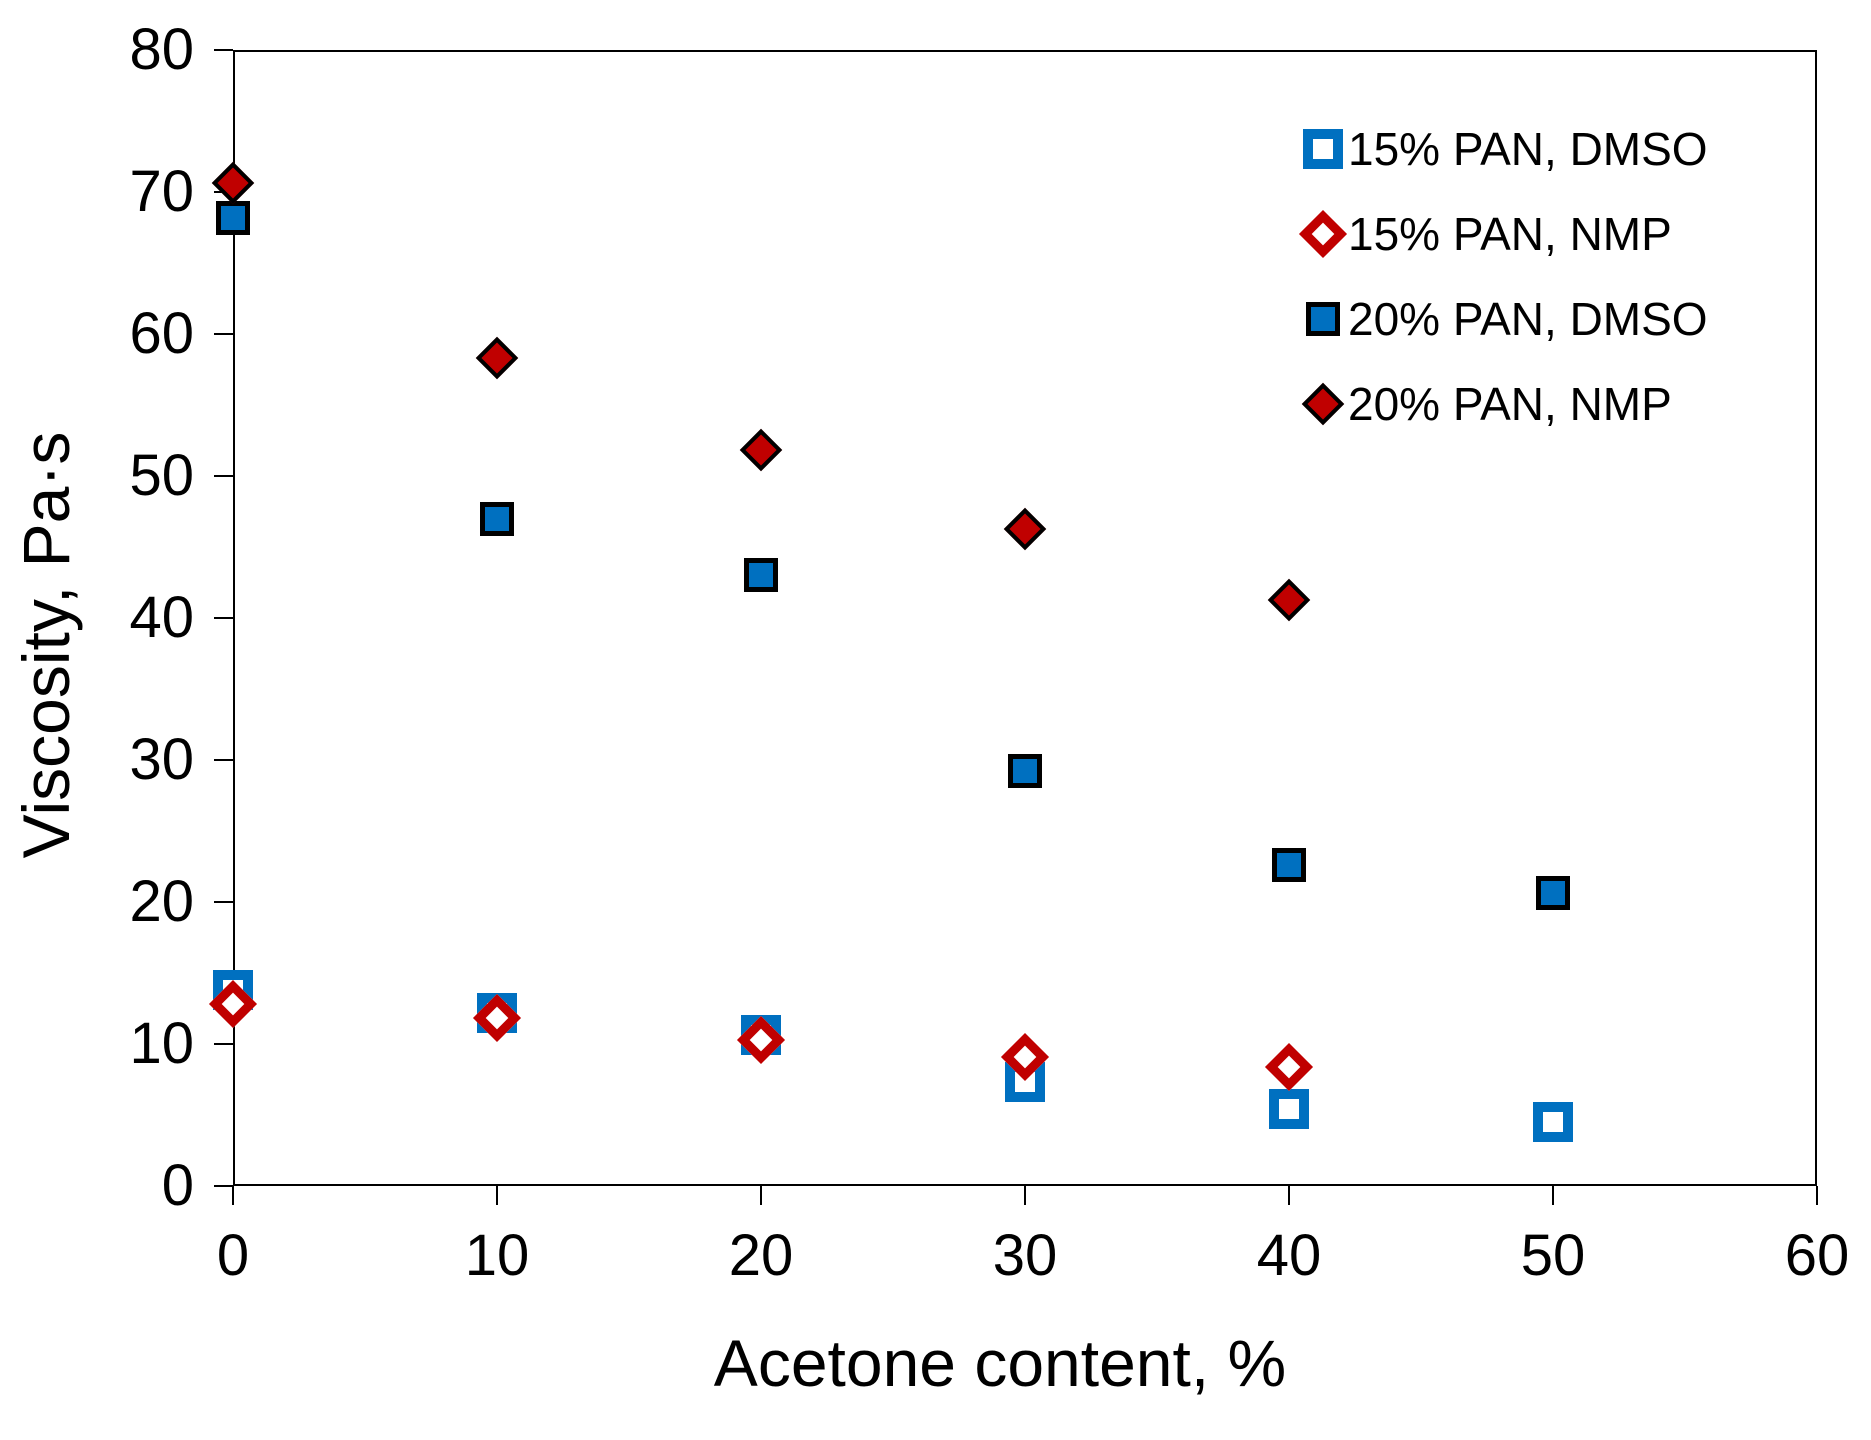 The height and width of the screenshot is (1440, 1871). Describe the element at coordinates (1510, 403) in the screenshot. I see `legend-label-3: 20% PAN, NMP` at that location.